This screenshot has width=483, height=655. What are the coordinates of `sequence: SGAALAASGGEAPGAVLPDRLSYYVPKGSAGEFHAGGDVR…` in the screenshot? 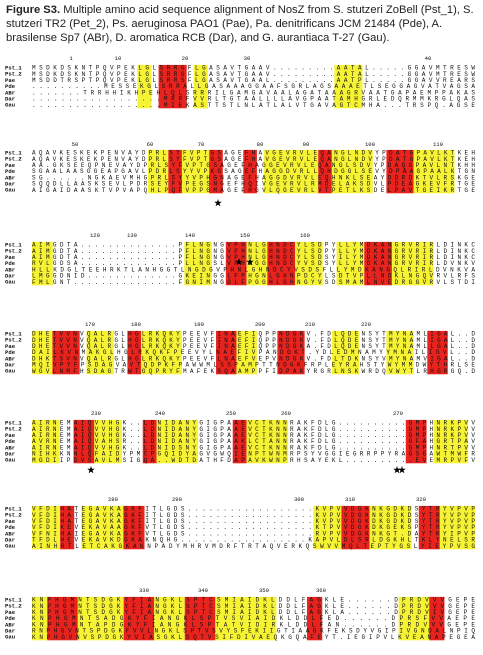 It's located at (253, 171).